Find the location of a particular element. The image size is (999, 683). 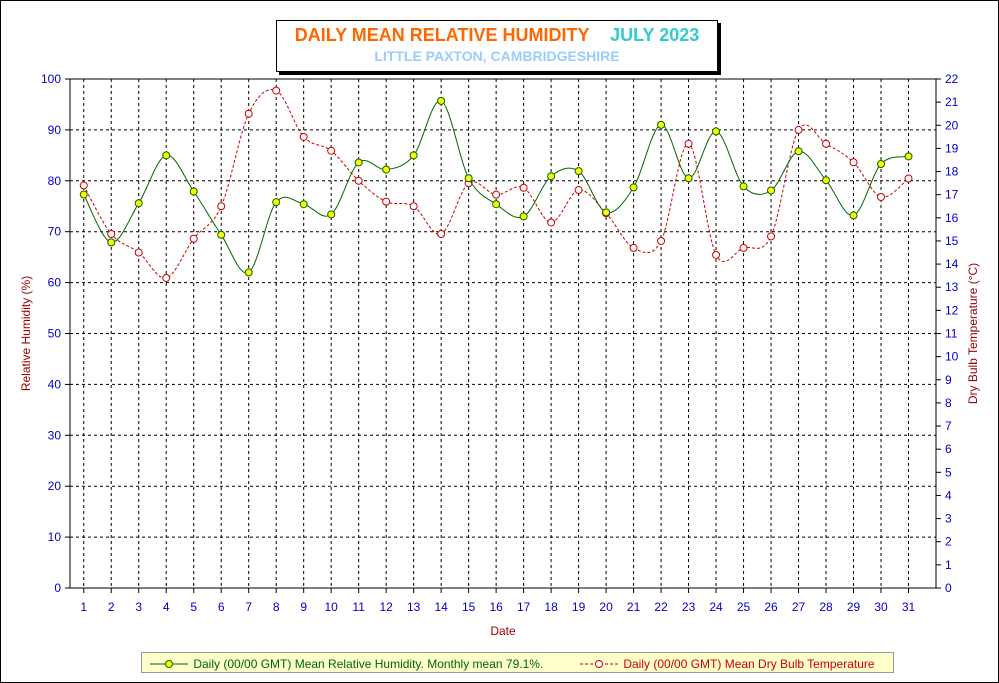

x-tick-label: 30 is located at coordinates (881, 607).